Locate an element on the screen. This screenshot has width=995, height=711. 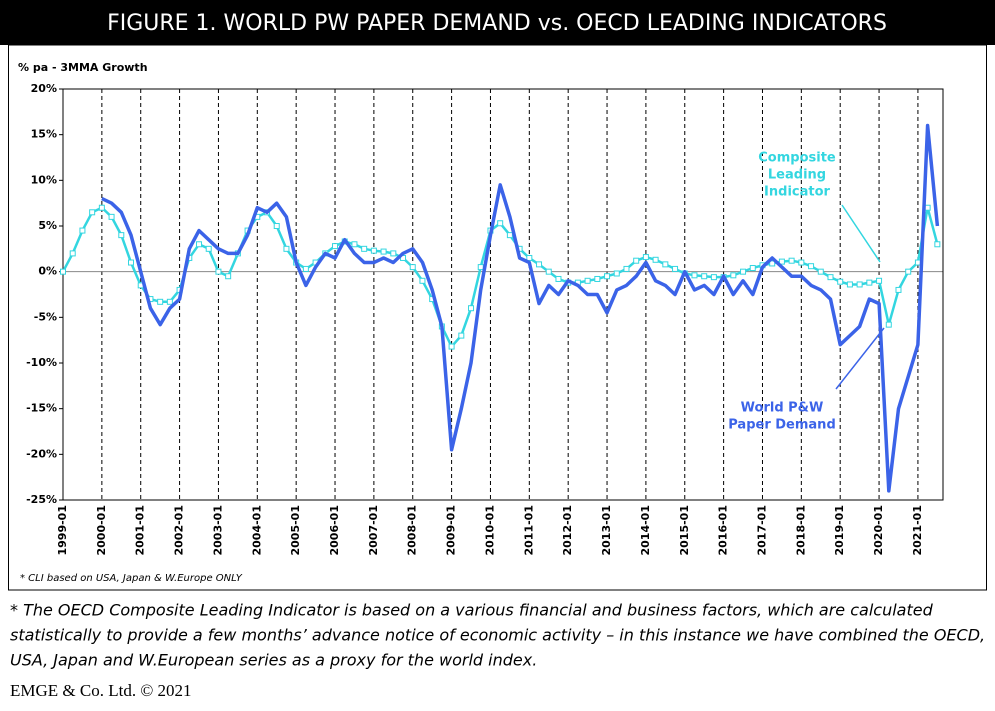
x-tick-label: 2001-01 is located at coordinates (140, 530).